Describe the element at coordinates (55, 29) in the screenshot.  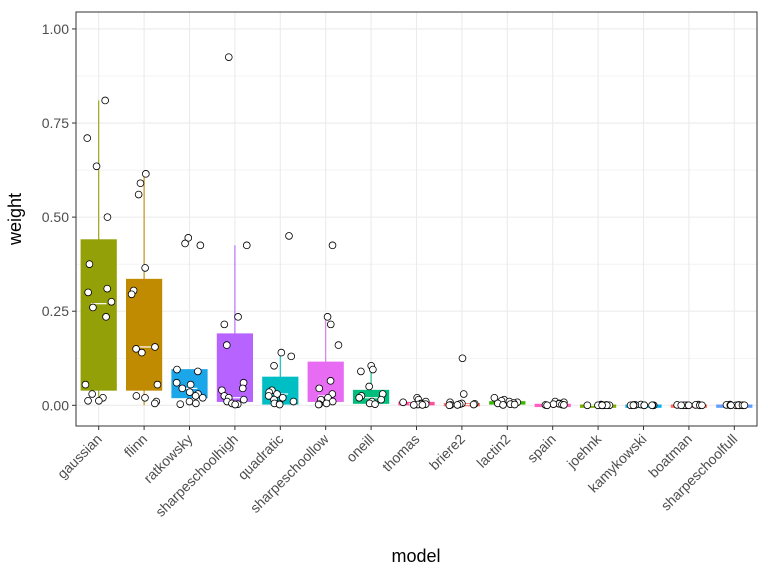
I see `y-tick-label: 1.00` at that location.